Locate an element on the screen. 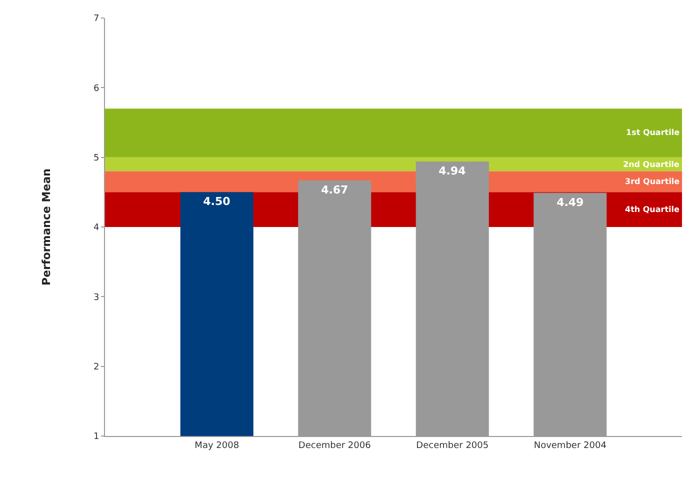 The height and width of the screenshot is (486, 692). y-tick-label: 1 is located at coordinates (96, 437).